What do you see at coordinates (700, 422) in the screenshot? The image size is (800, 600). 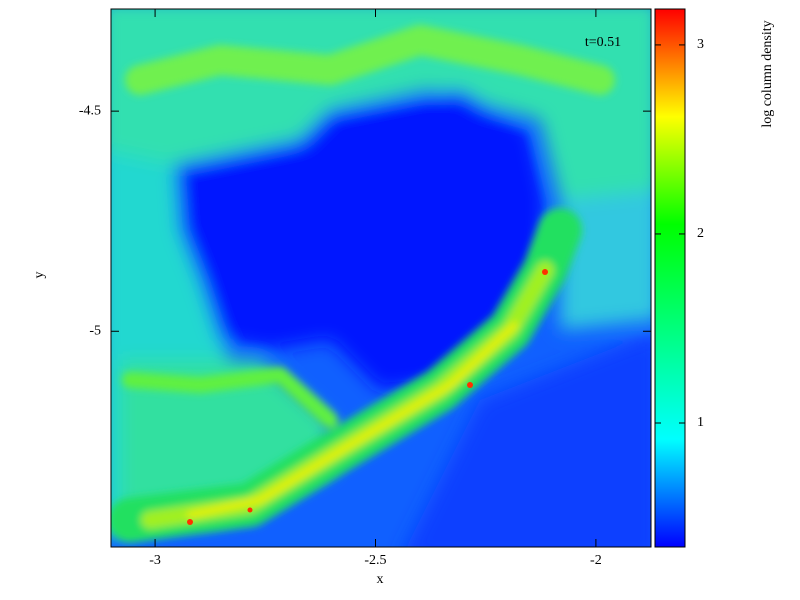 I see `colorbar-tick-label: 1` at bounding box center [700, 422].